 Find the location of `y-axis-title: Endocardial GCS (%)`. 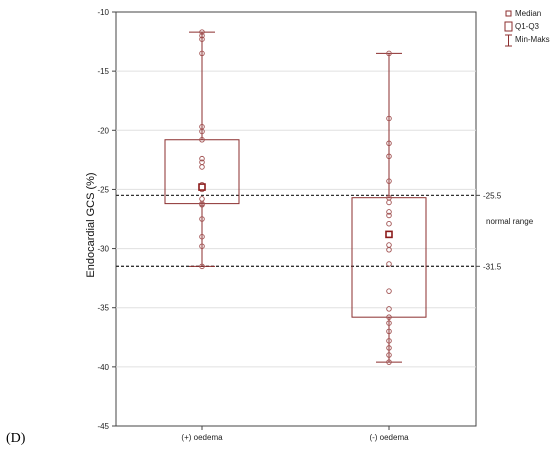

y-axis-title: Endocardial GCS (%) is located at coordinates (91, 224).